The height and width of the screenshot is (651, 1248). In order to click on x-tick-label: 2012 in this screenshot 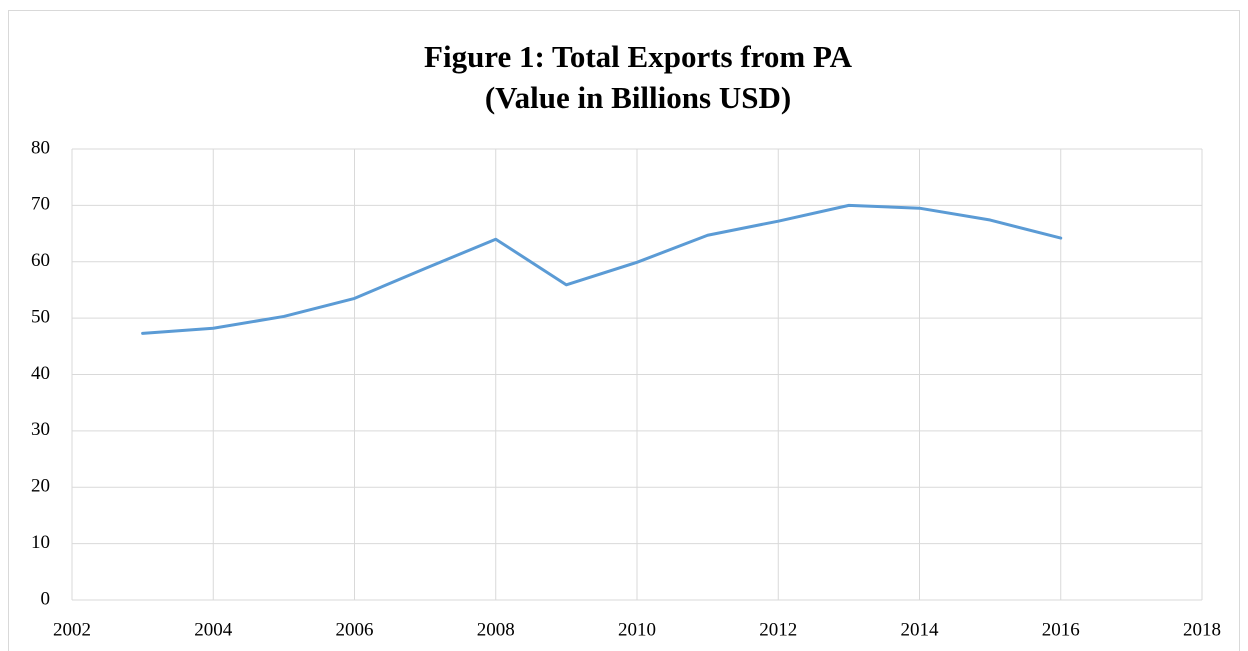, I will do `click(778, 629)`.